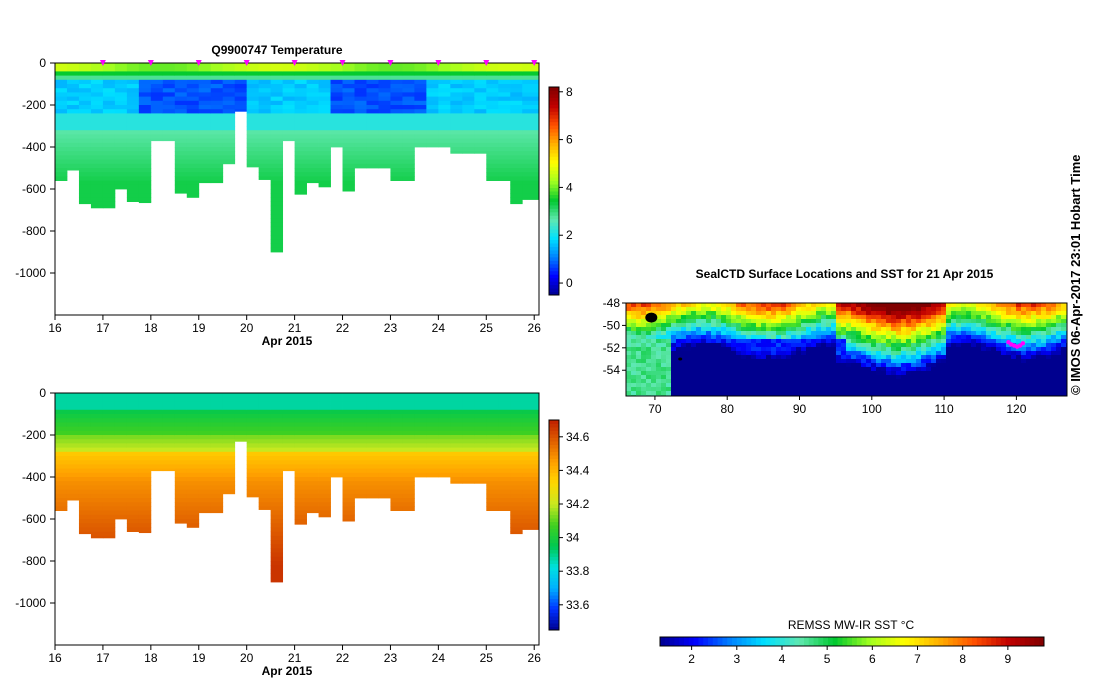 This screenshot has width=1099, height=700. Describe the element at coordinates (198, 63) in the screenshot. I see `surface-location-marker` at that location.